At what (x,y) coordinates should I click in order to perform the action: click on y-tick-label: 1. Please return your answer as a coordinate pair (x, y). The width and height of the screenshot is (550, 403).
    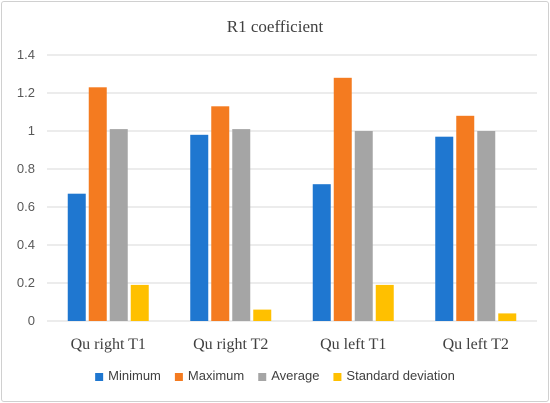
    Looking at the image, I should click on (31, 130).